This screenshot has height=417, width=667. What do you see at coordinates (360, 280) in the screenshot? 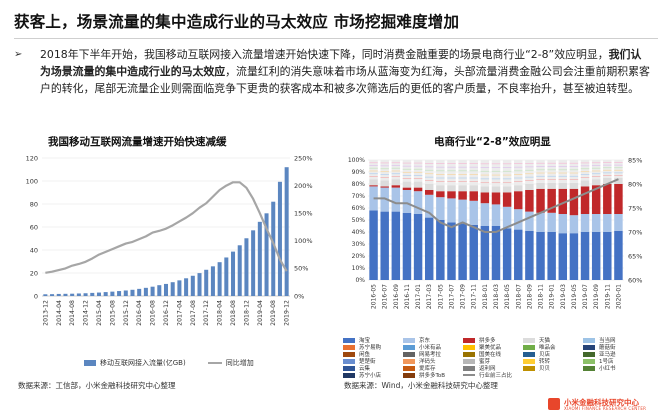
I see `y-left-tick-label: 0%` at bounding box center [360, 280].